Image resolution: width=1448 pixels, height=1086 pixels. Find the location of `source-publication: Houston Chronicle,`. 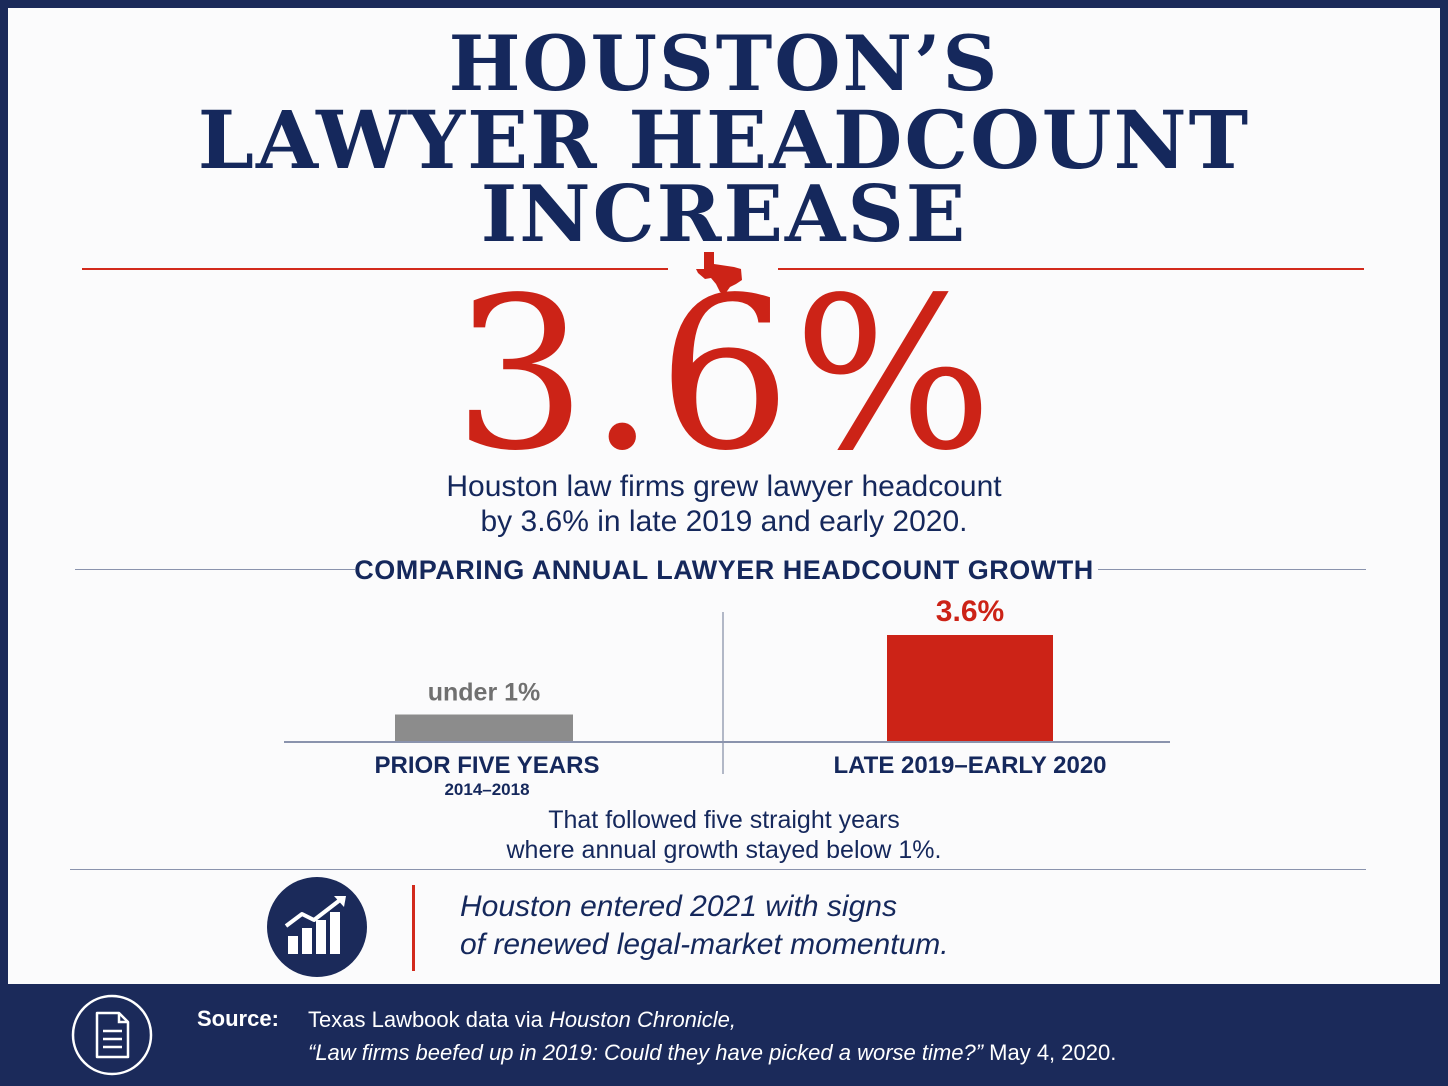

source-publication: Houston Chronicle, is located at coordinates (642, 1019).